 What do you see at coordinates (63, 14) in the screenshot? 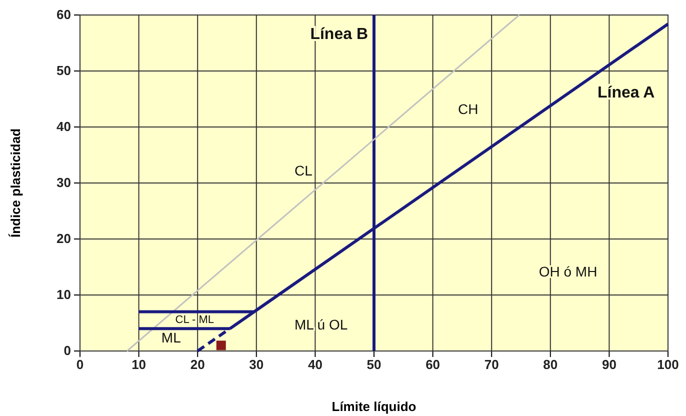
I see `y-tick-label: 60` at bounding box center [63, 14].